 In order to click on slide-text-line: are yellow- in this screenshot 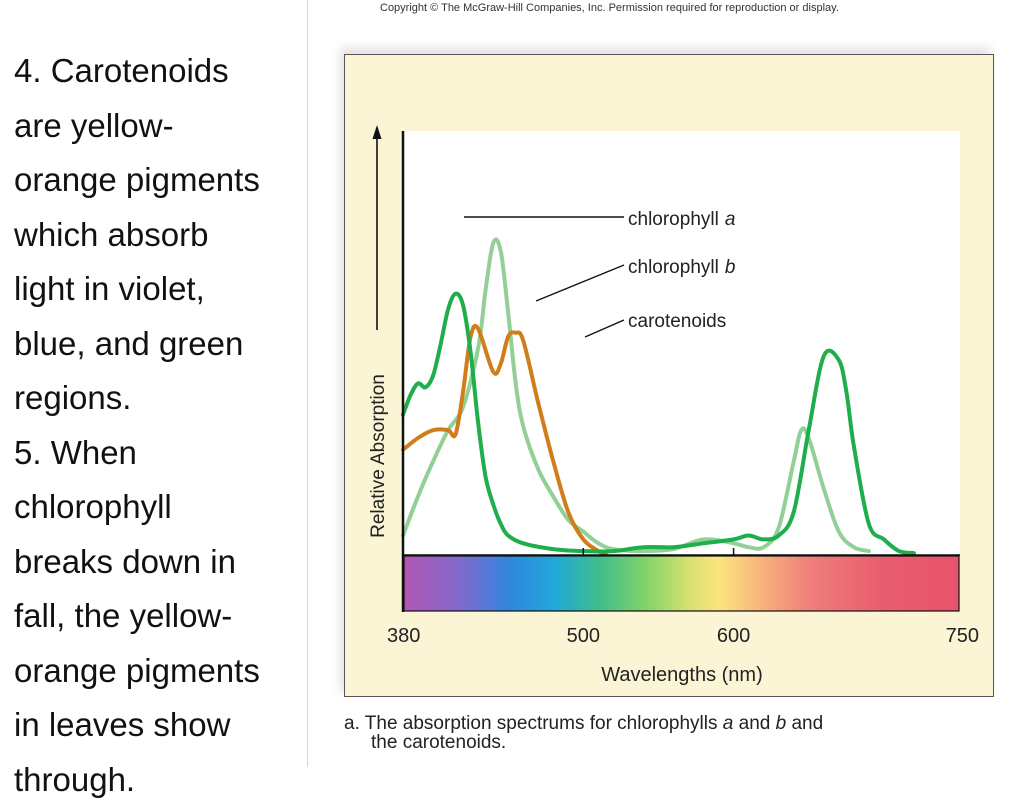, I will do `click(159, 126)`.